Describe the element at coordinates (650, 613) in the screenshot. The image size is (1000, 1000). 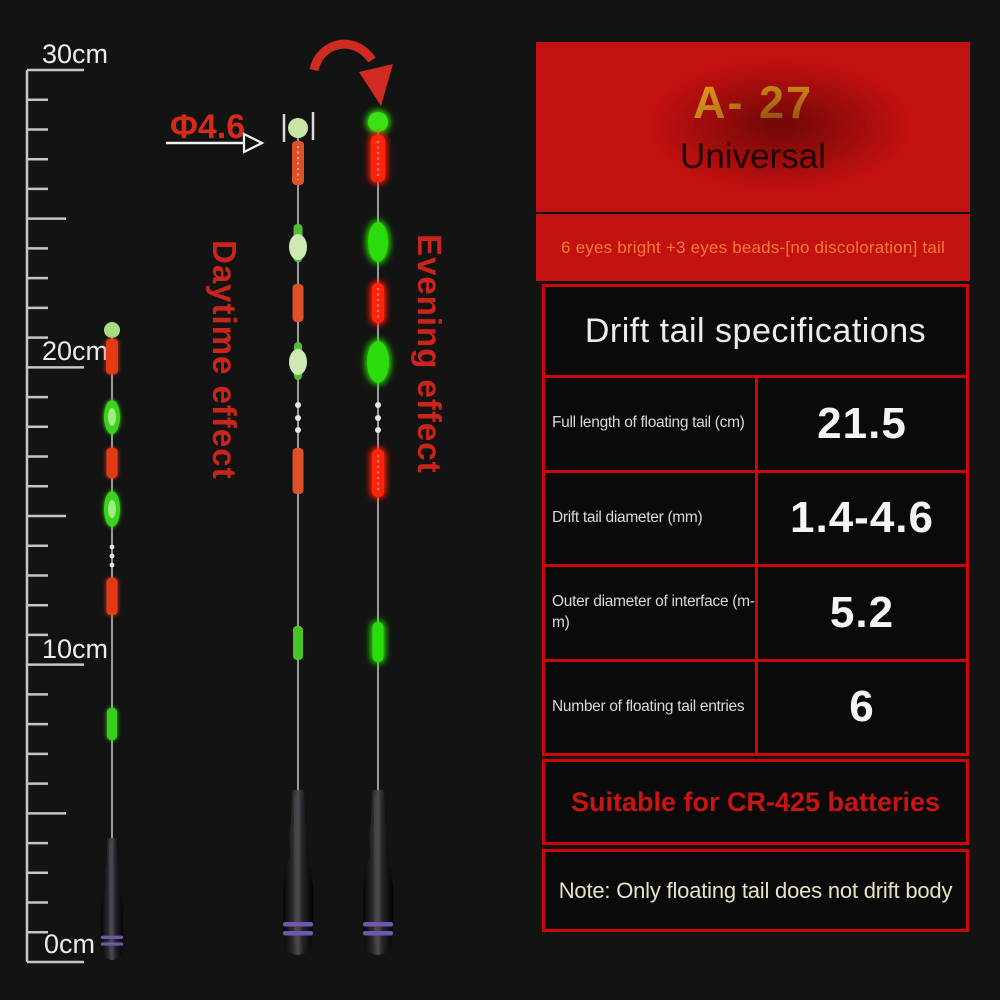
I see `spec-row-label: Outer diameter of interface (m- m)` at that location.